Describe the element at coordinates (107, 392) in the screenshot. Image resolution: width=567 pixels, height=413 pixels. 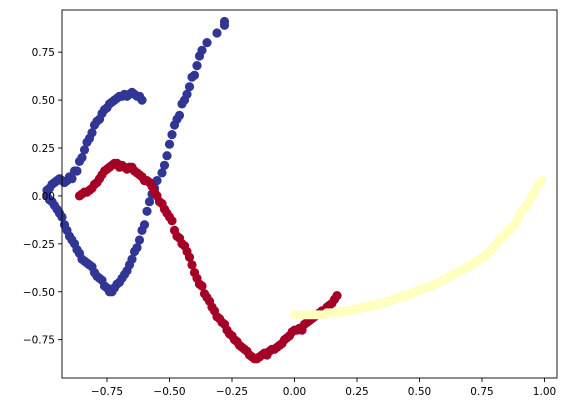
I see `x-tick-label: −0.75` at that location.